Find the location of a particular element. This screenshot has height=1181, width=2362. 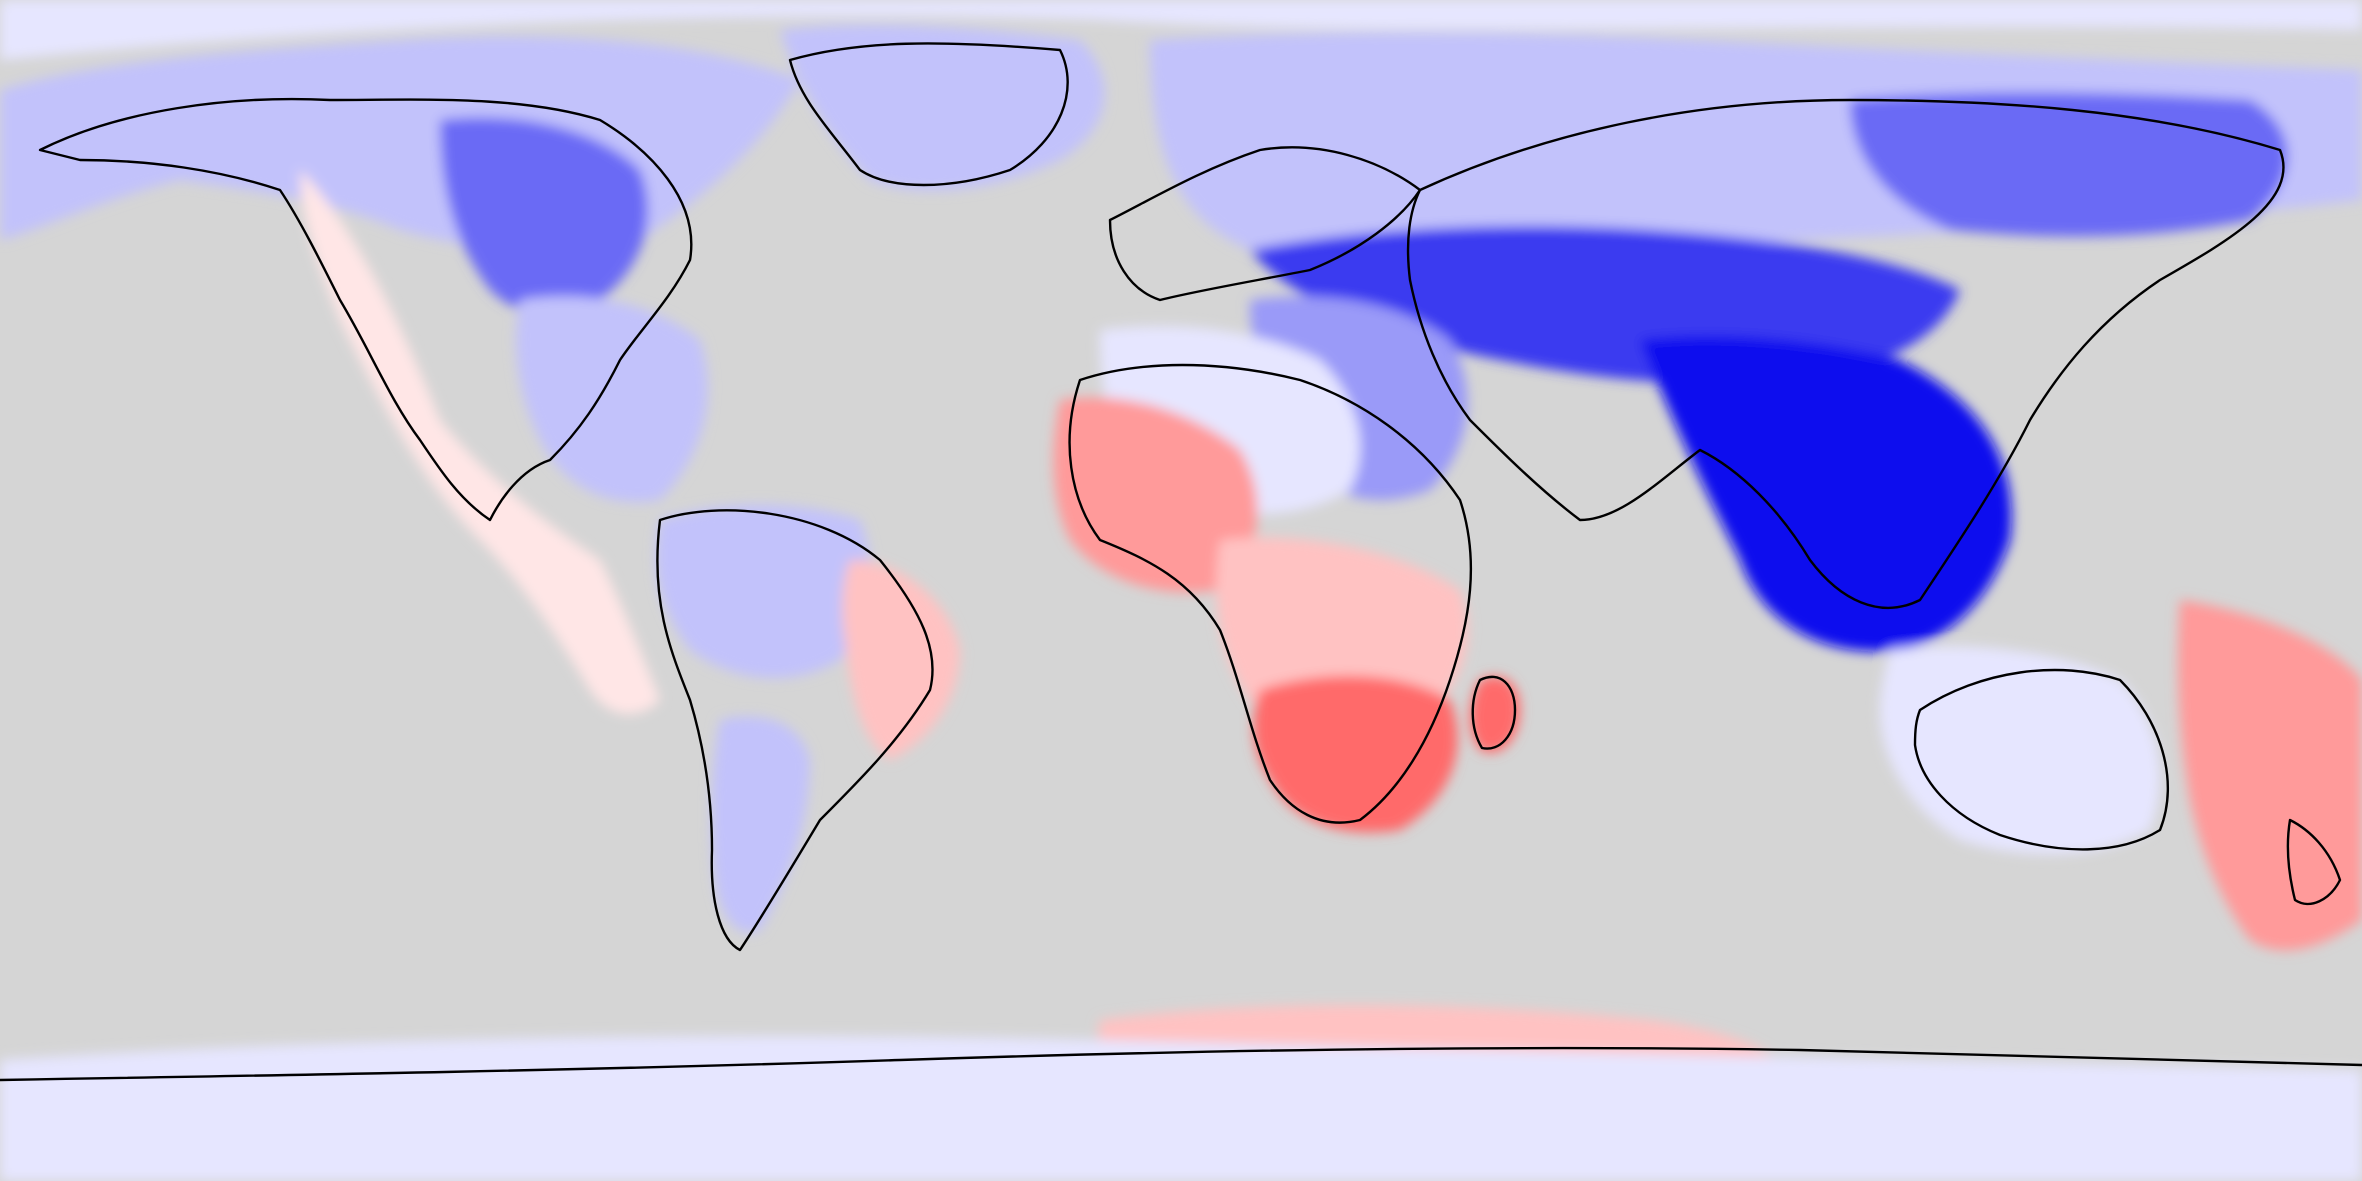

region-central-africa is located at coordinates (1342, 634).